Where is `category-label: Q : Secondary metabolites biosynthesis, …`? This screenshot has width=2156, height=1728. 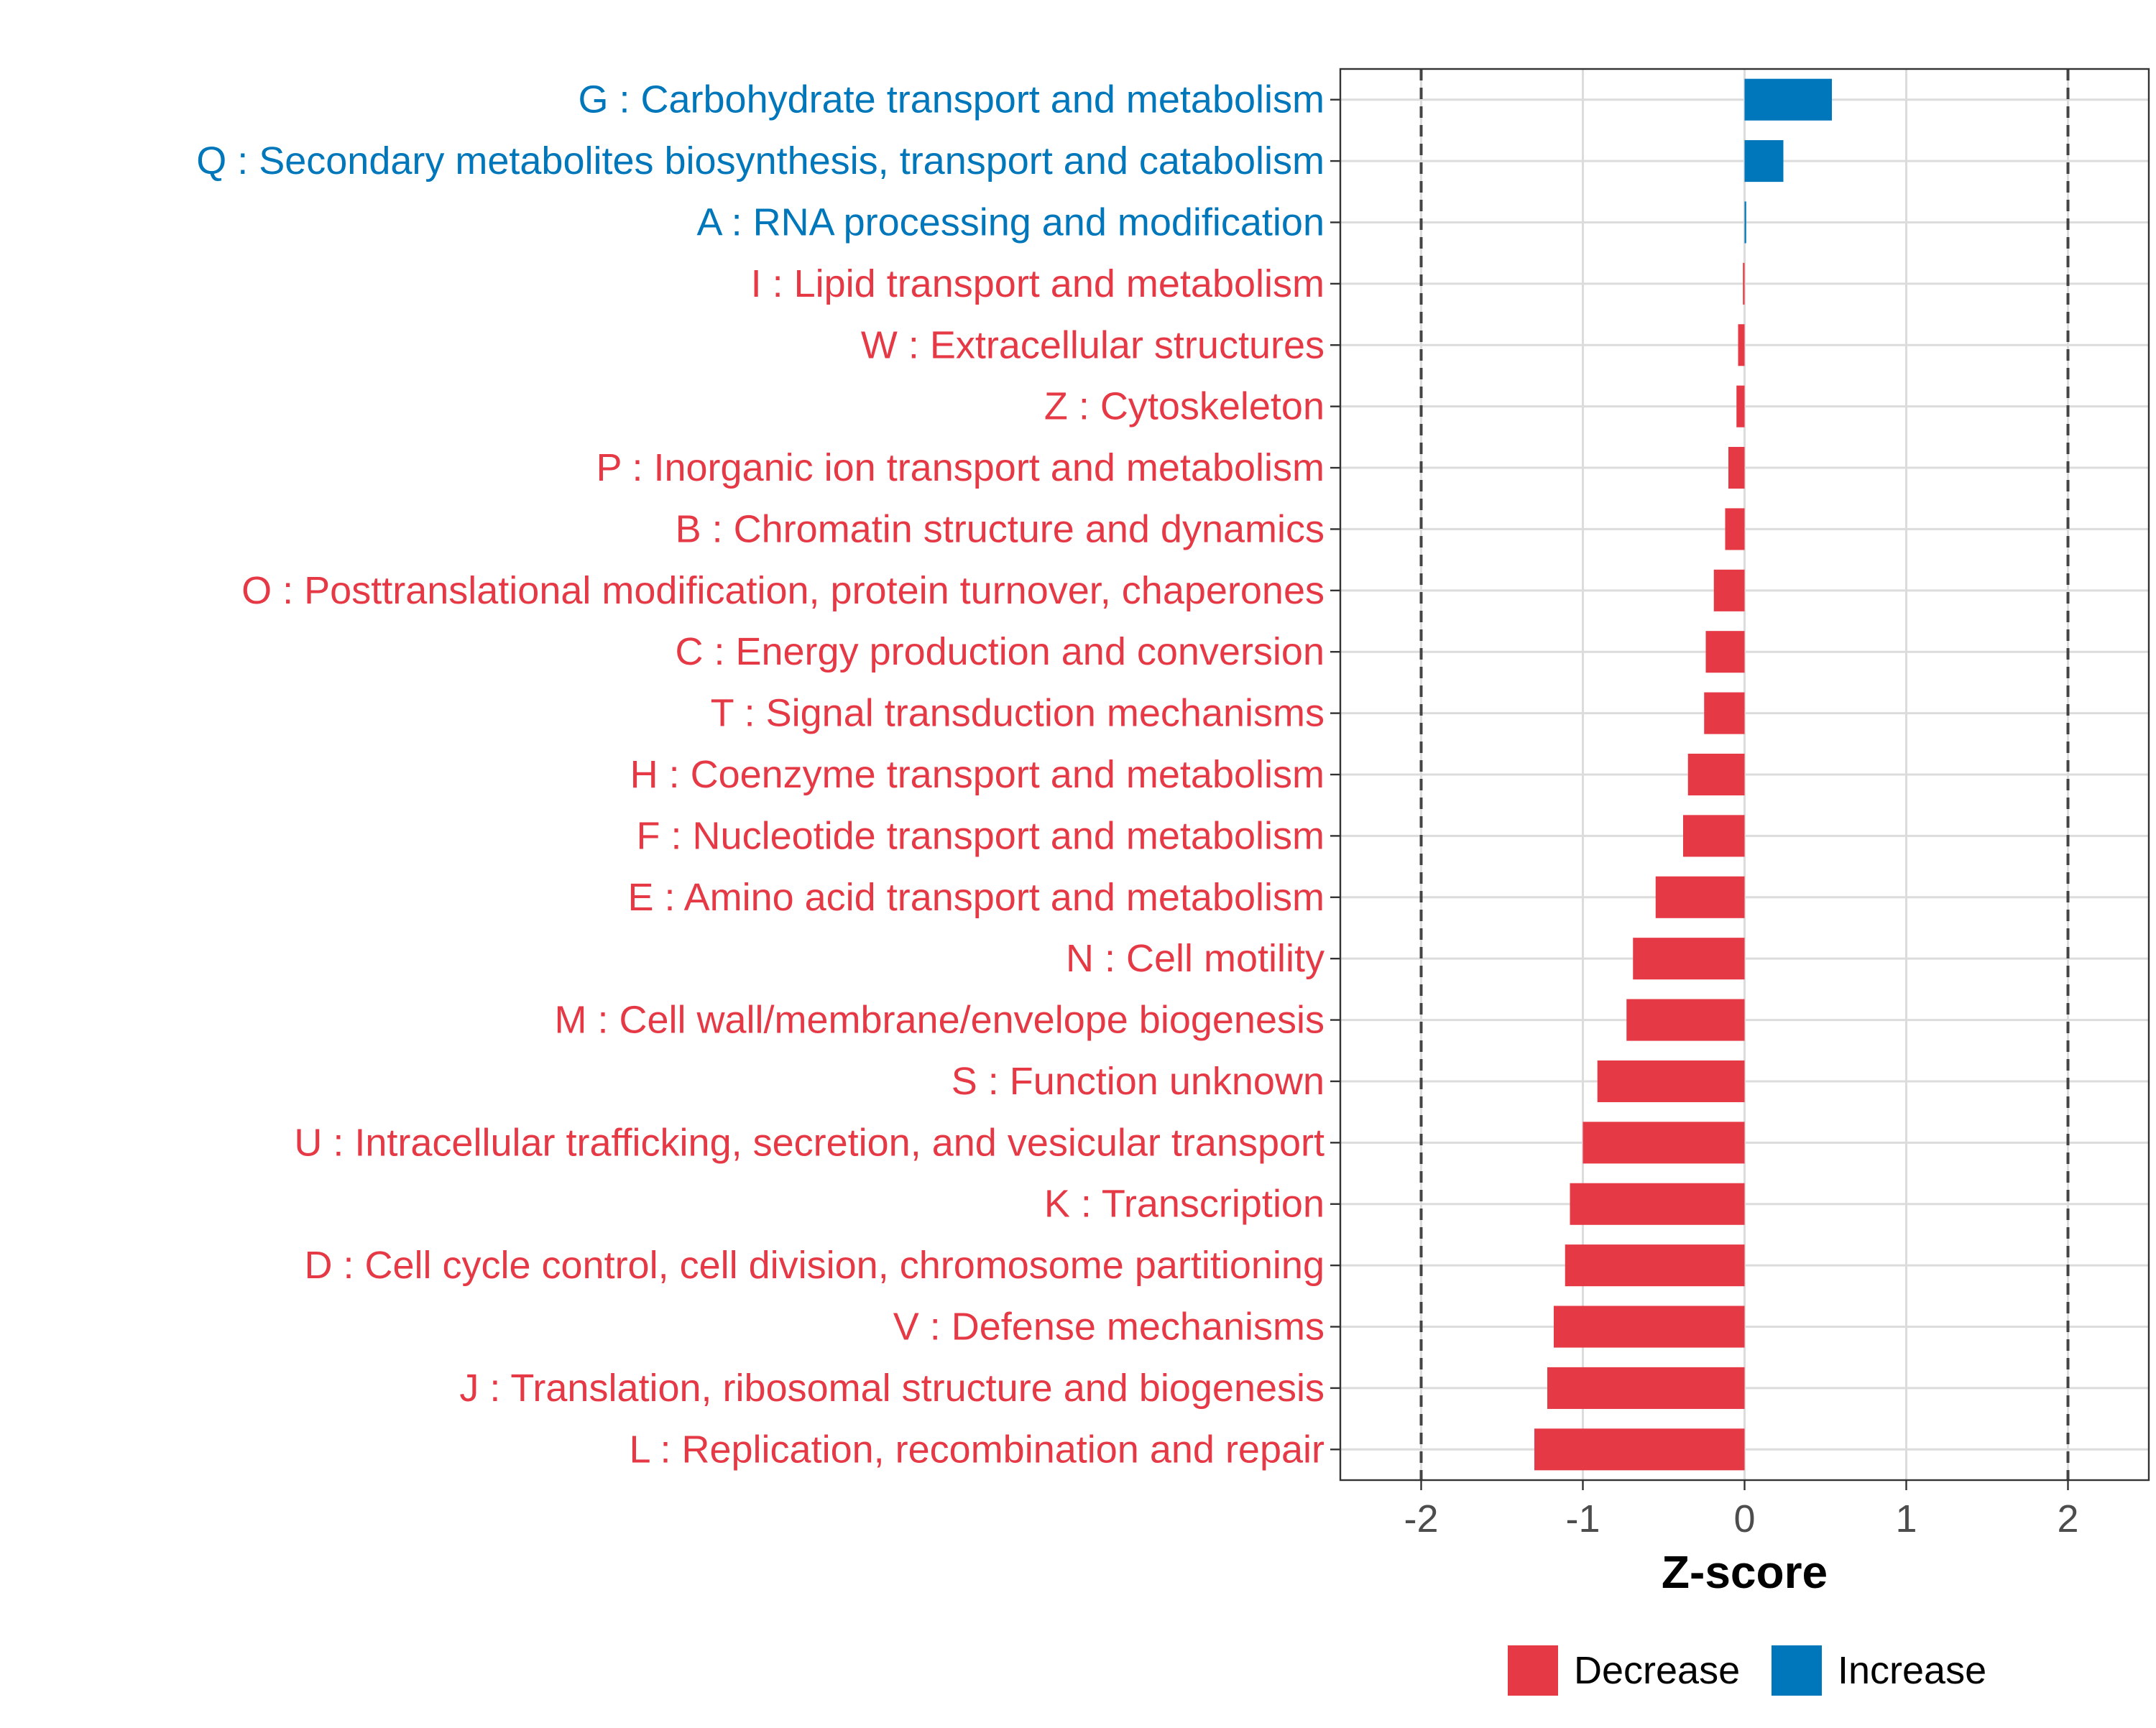
category-label: Q : Secondary metabolites biosynthesis, … is located at coordinates (761, 160).